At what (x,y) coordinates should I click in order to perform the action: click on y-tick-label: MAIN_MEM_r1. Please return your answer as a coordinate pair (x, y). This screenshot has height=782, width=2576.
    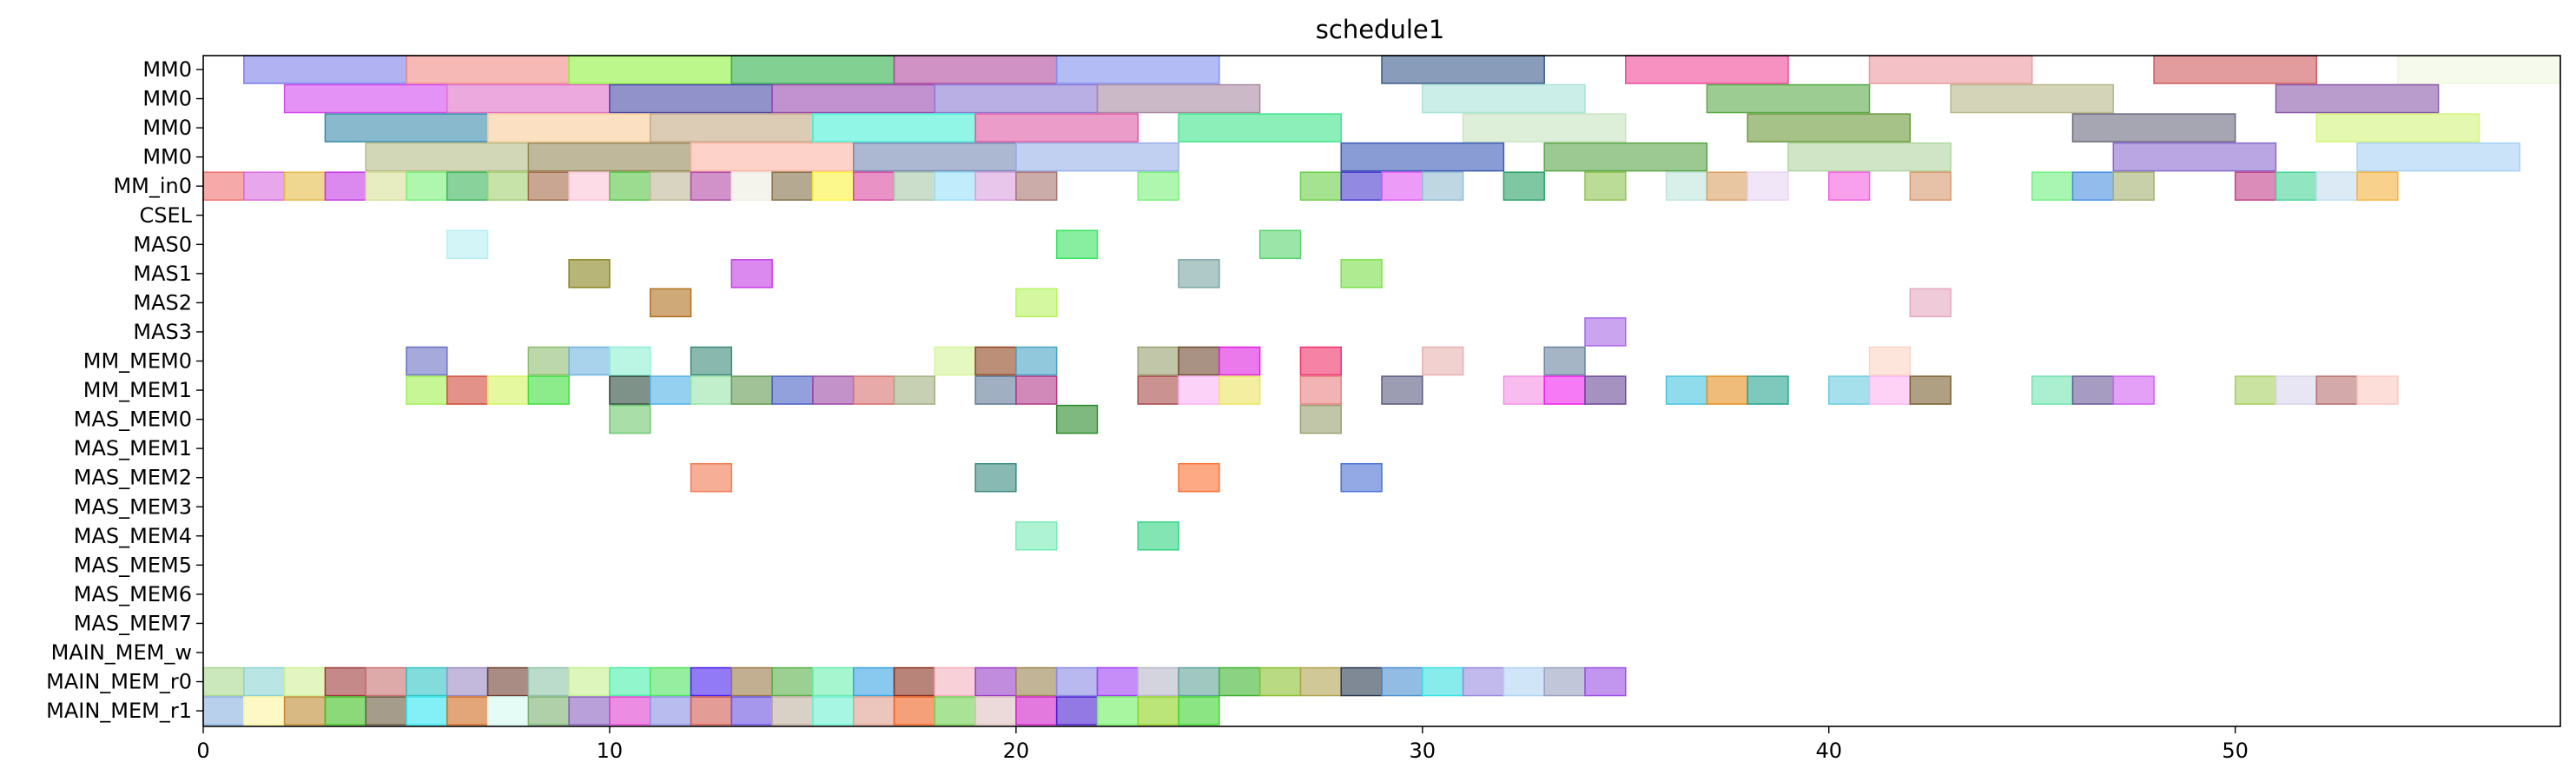
    Looking at the image, I should click on (119, 711).